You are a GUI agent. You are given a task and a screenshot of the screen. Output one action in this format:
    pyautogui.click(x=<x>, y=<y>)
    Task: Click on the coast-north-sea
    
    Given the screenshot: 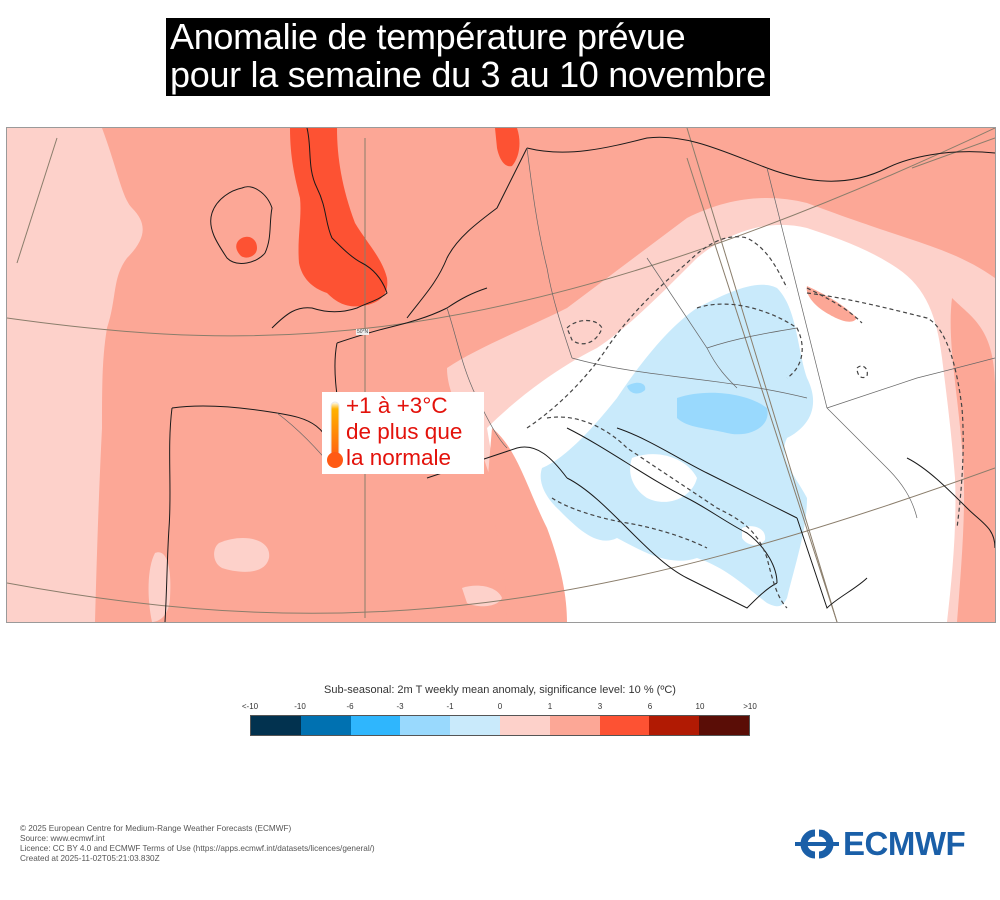 What is the action you would take?
    pyautogui.click(x=467, y=233)
    